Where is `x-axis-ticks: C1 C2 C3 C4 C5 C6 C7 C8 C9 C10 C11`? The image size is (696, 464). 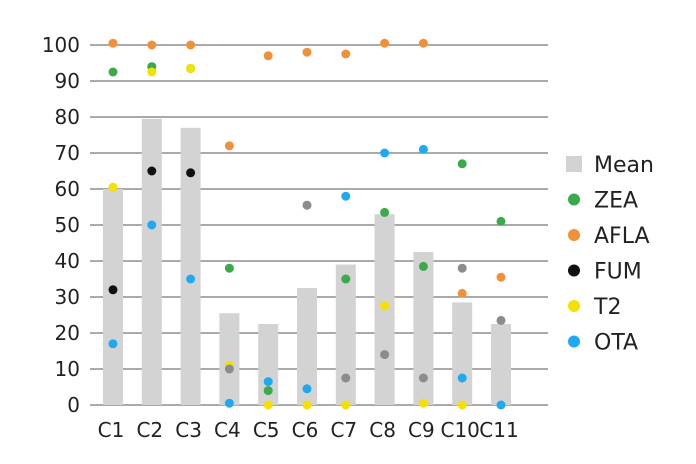
x-axis-ticks: C1 C2 C3 C4 C5 C6 C7 C8 C9 C10 C11 is located at coordinates (308, 430).